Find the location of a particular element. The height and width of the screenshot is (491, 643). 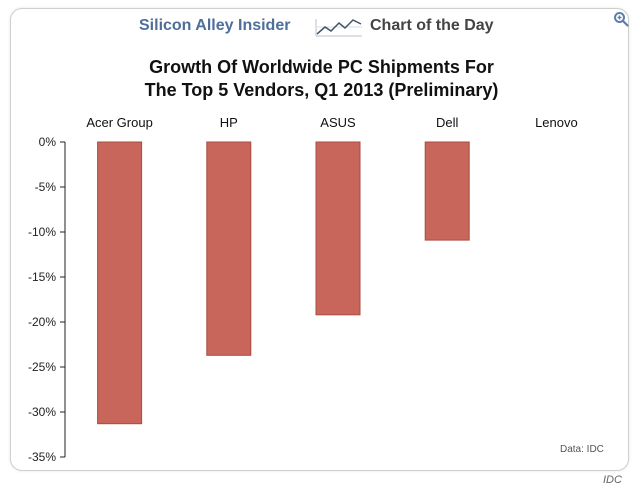

trend-chart-icon is located at coordinates (338, 28).